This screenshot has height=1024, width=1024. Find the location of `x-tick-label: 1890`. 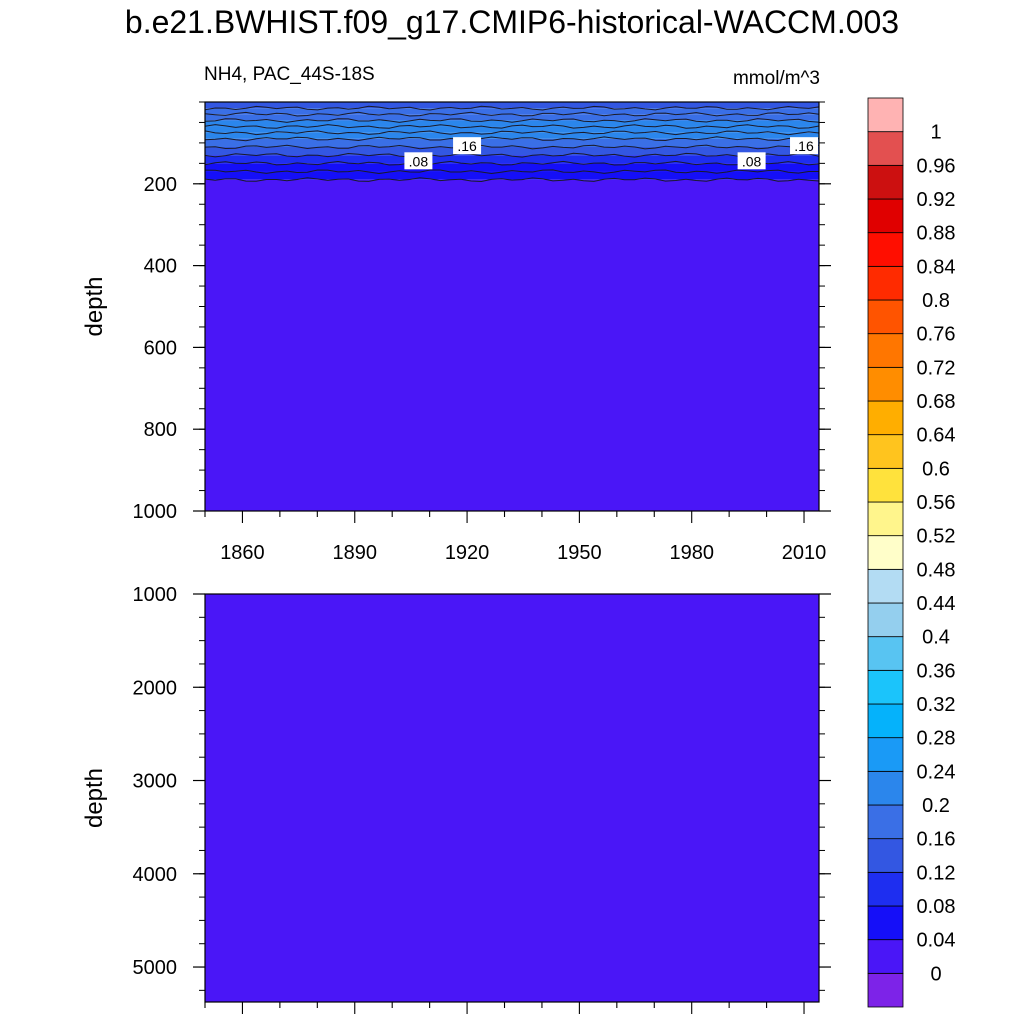

x-tick-label: 1890 is located at coordinates (355, 553).